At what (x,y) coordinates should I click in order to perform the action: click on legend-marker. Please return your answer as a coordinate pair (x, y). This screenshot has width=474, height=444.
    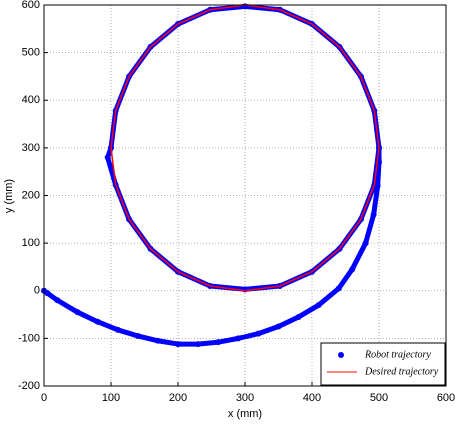
    Looking at the image, I should click on (341, 355).